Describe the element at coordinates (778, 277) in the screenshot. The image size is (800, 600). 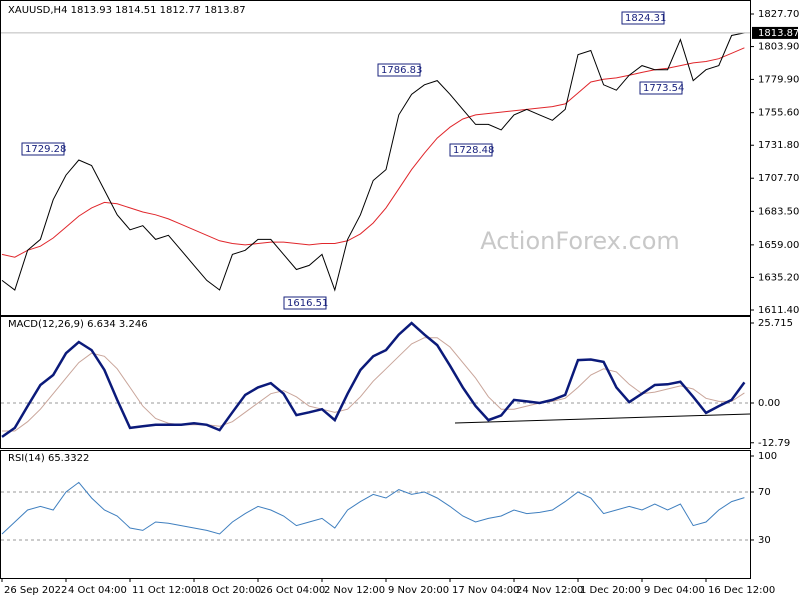
I see `y-tick-label: 1635.20` at that location.